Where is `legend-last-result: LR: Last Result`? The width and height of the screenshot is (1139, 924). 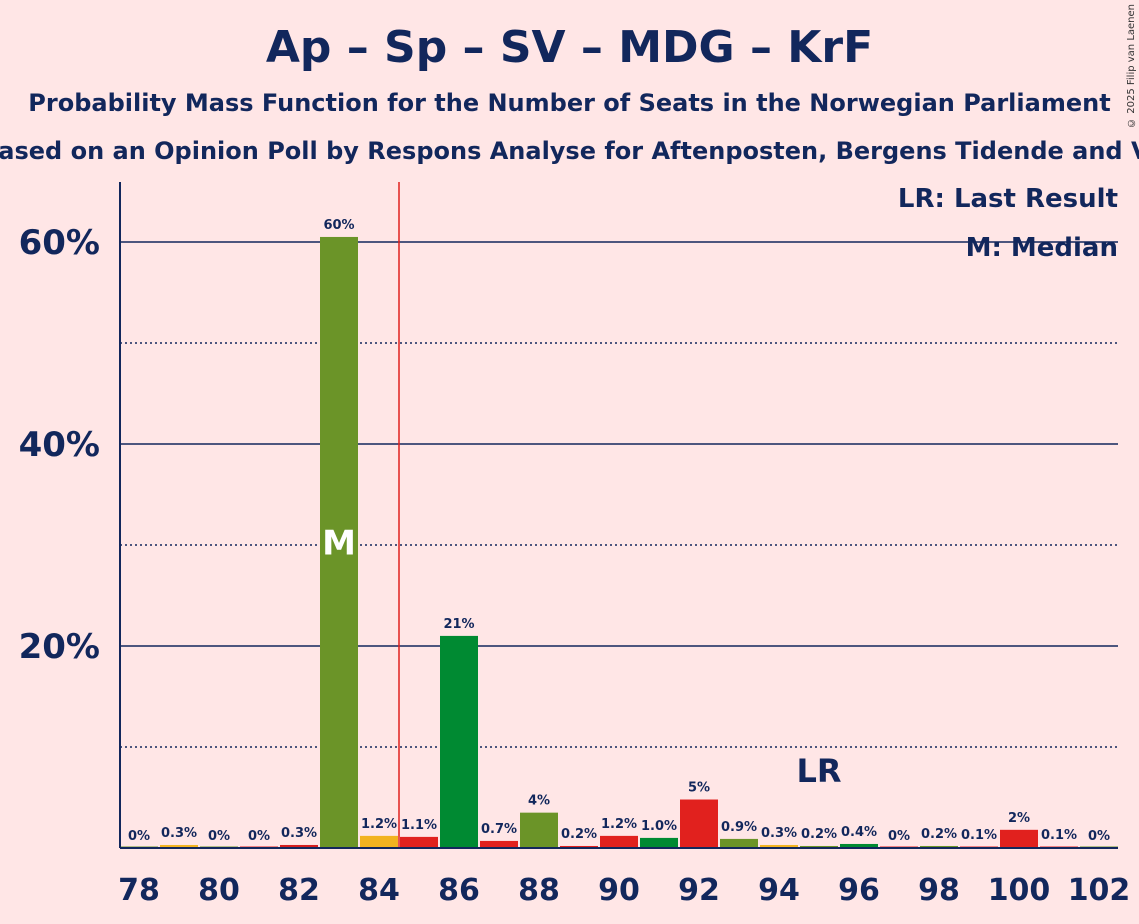 legend-last-result: LR: Last Result is located at coordinates (1007, 199).